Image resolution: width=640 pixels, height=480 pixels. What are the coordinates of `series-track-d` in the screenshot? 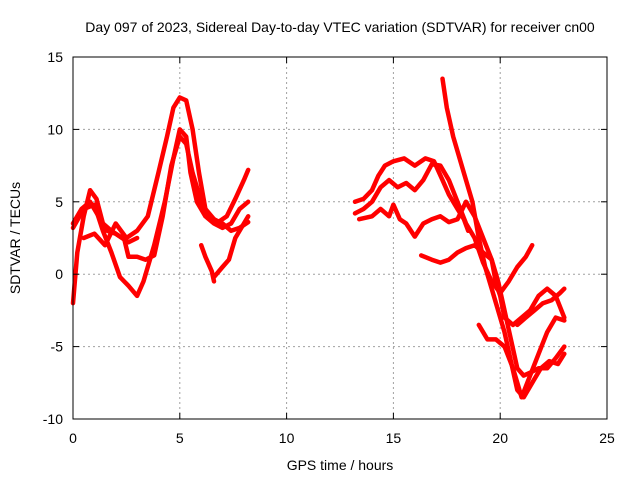 It's located at (166, 171).